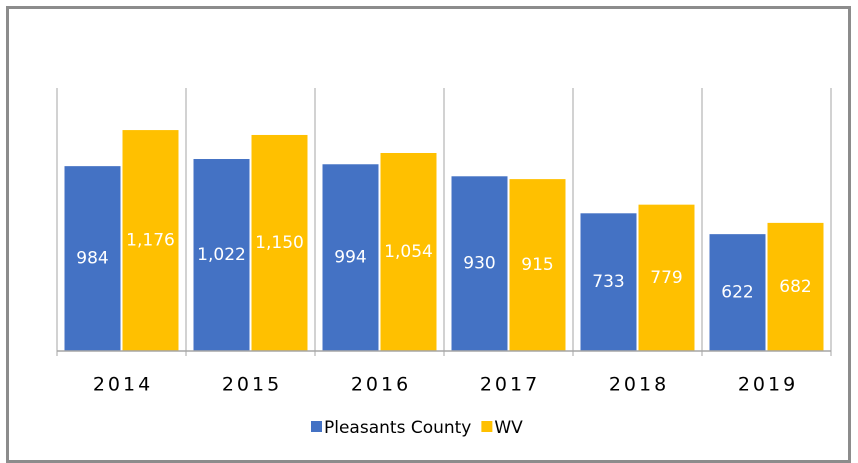  I want to click on x-tick-label: 2018, so click(639, 385).